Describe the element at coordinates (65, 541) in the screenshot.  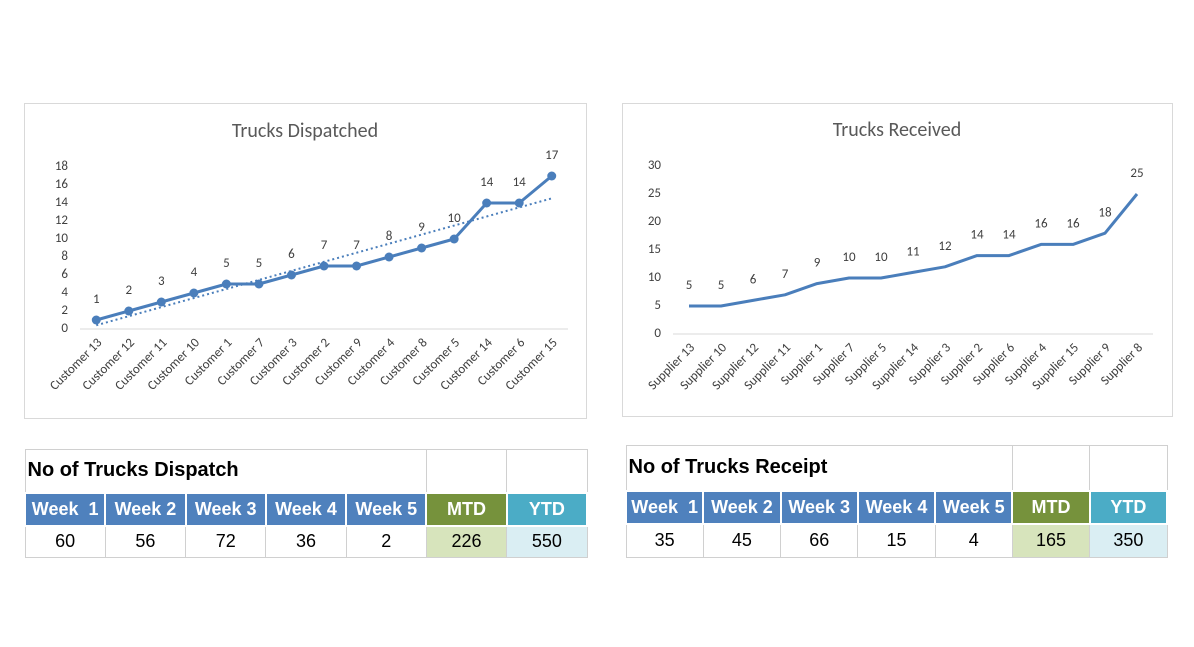
I see `value-cell: 60` at that location.